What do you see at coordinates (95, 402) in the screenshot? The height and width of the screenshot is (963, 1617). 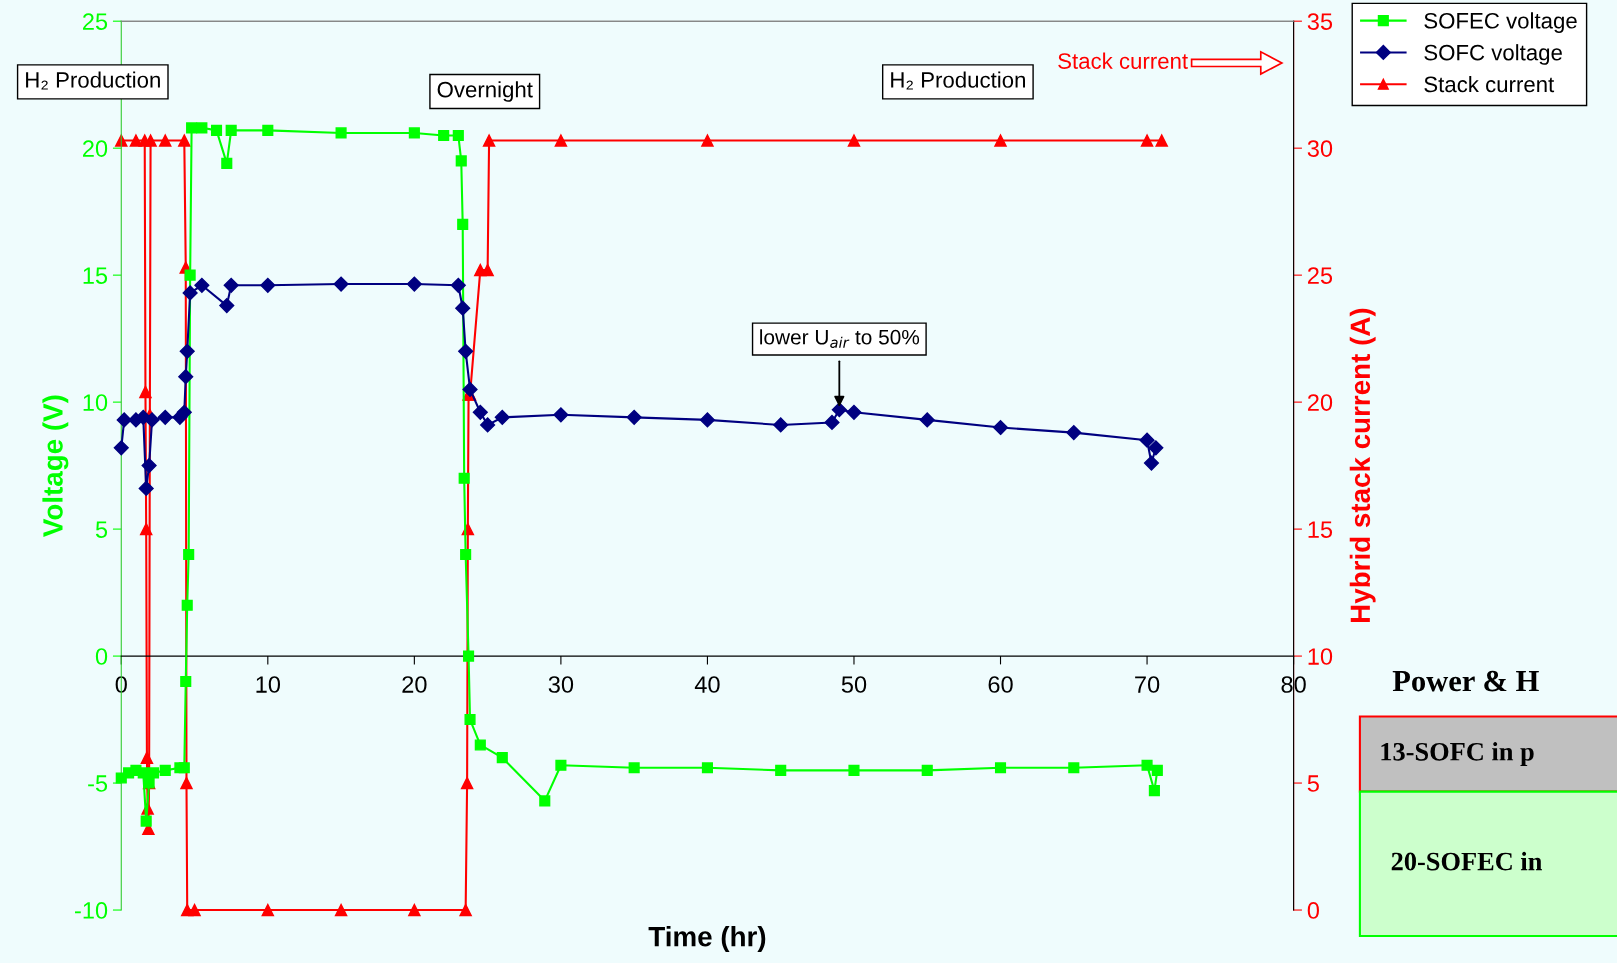 I see `y-tick-label: 10` at bounding box center [95, 402].